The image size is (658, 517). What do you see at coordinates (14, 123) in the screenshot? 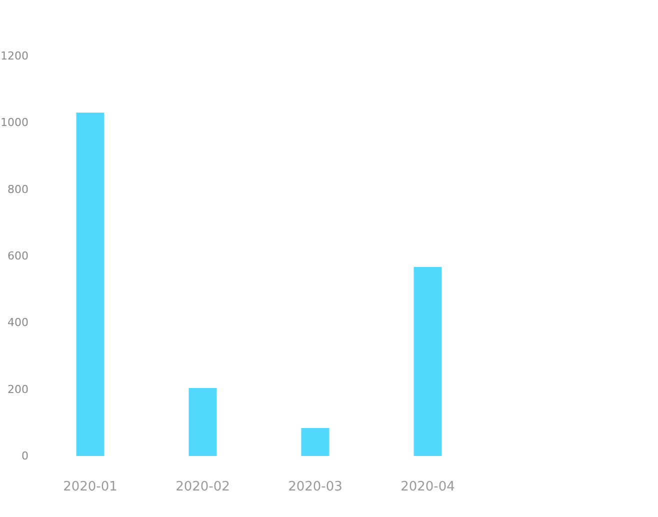
I see `y-tick-label: 1000` at bounding box center [14, 123].